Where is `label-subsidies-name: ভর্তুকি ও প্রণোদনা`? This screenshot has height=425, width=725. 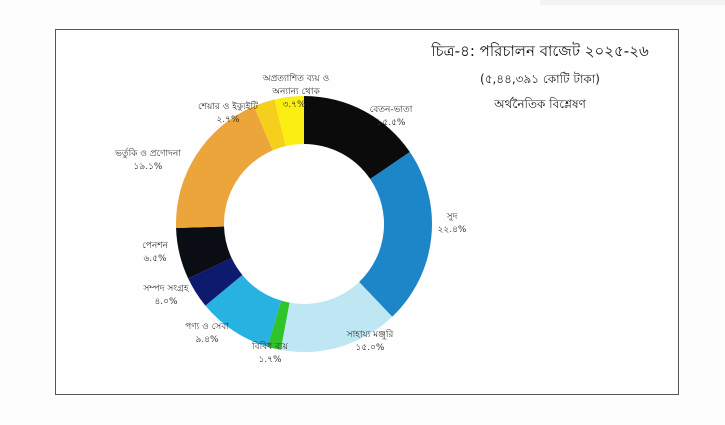 label-subsidies-name: ভর্তুকি ও প্রণোদনা is located at coordinates (148, 154).